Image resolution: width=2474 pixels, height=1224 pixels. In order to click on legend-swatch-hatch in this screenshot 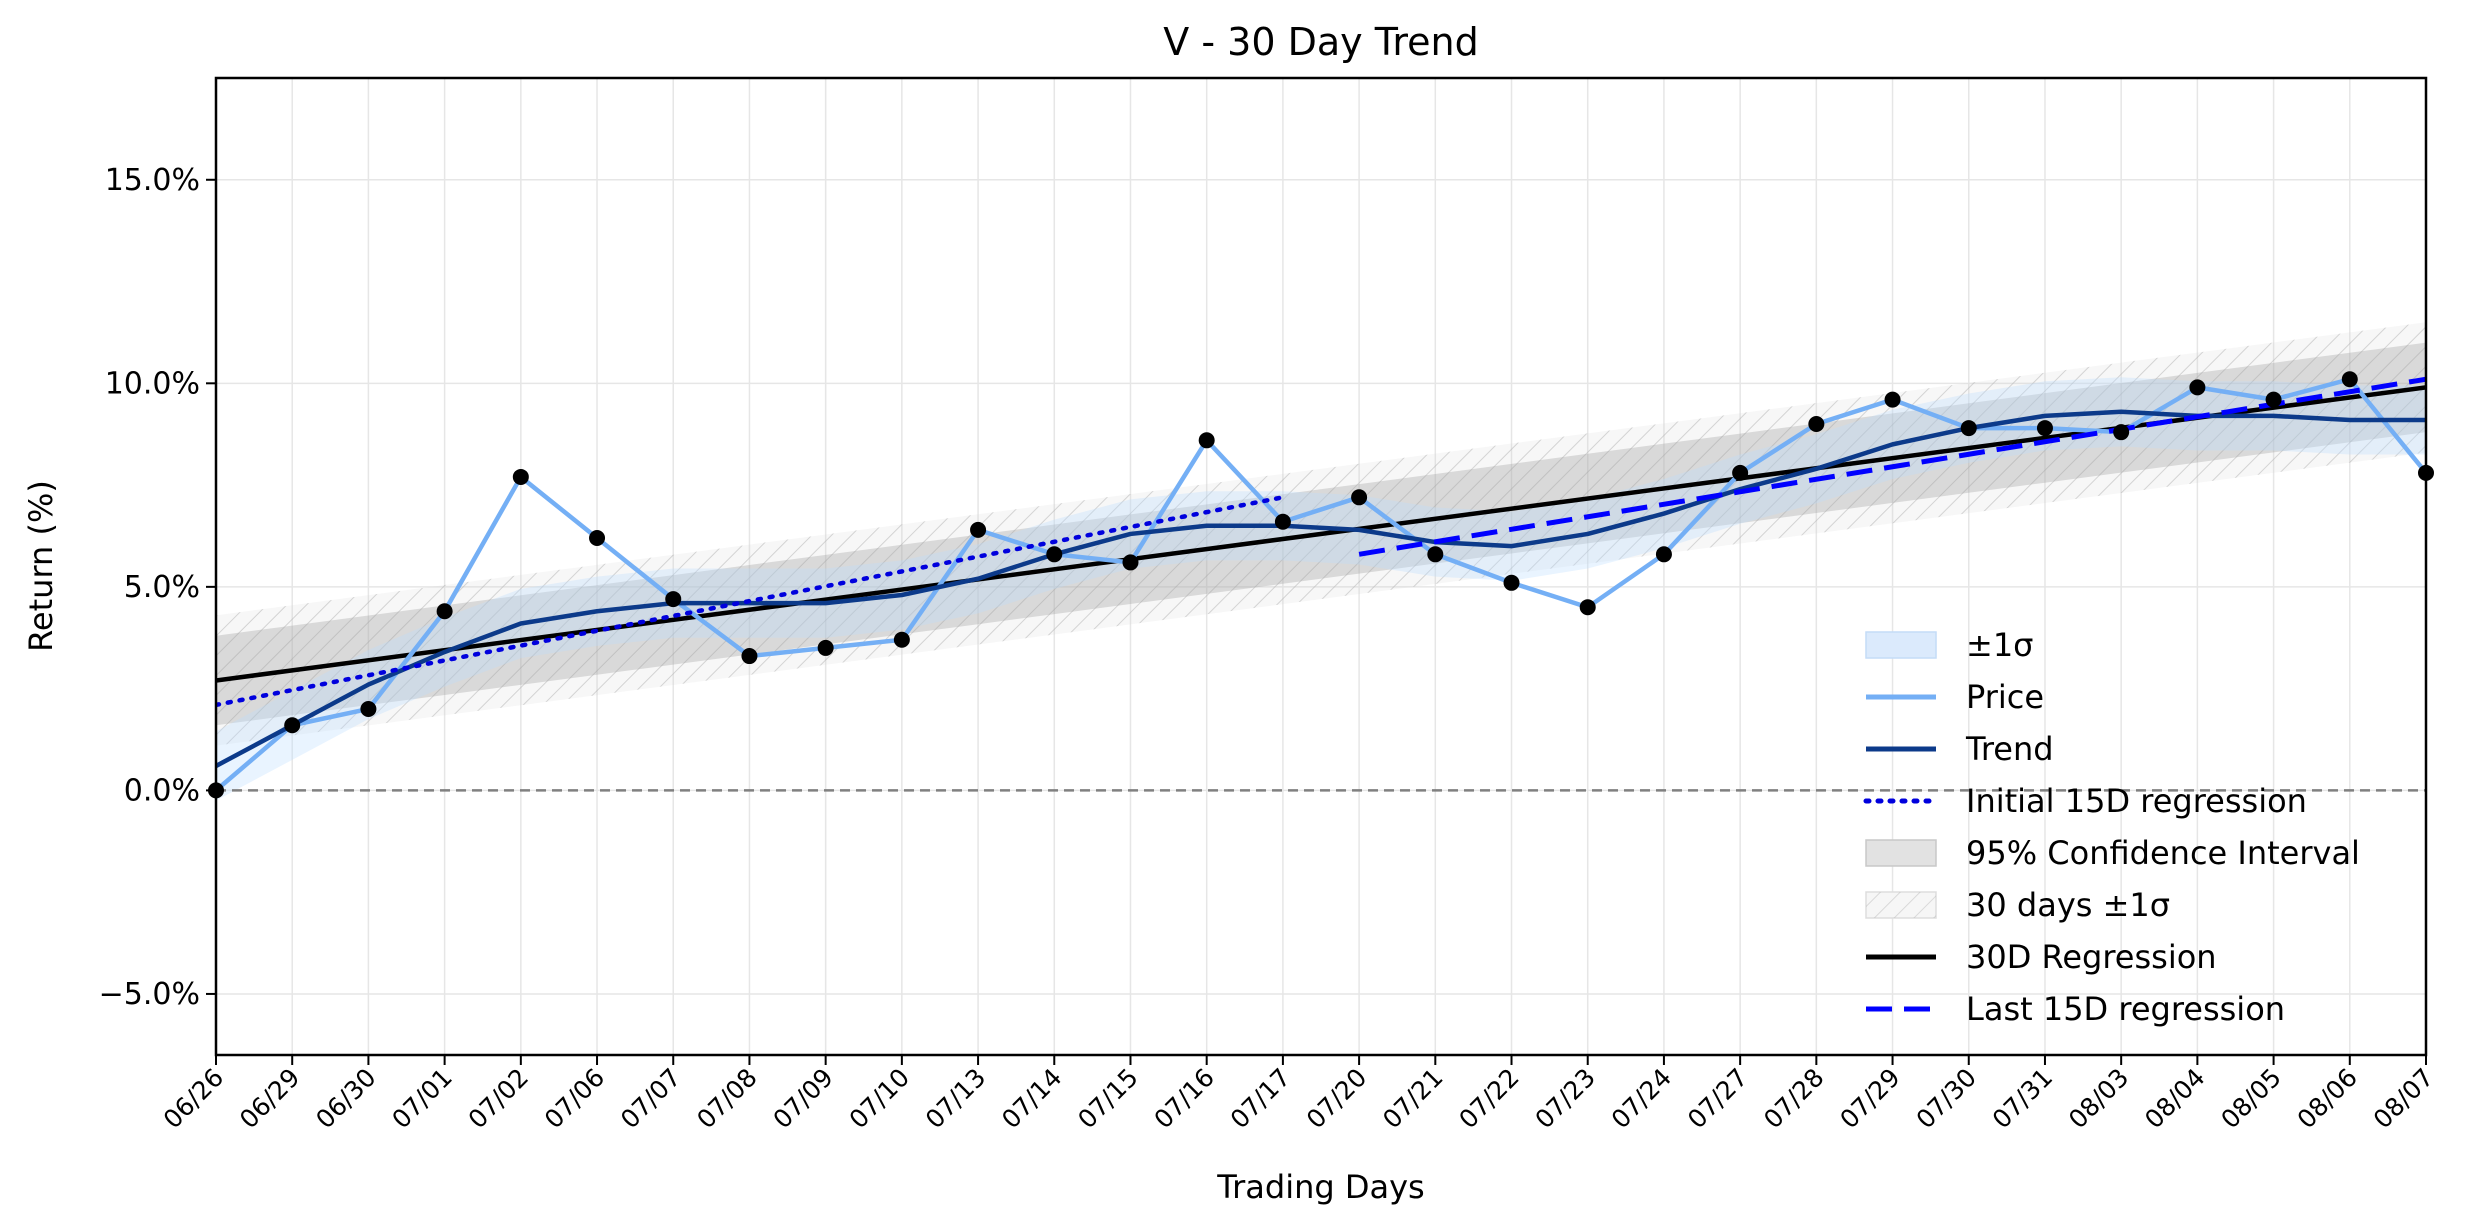, I will do `click(1901, 905)`.